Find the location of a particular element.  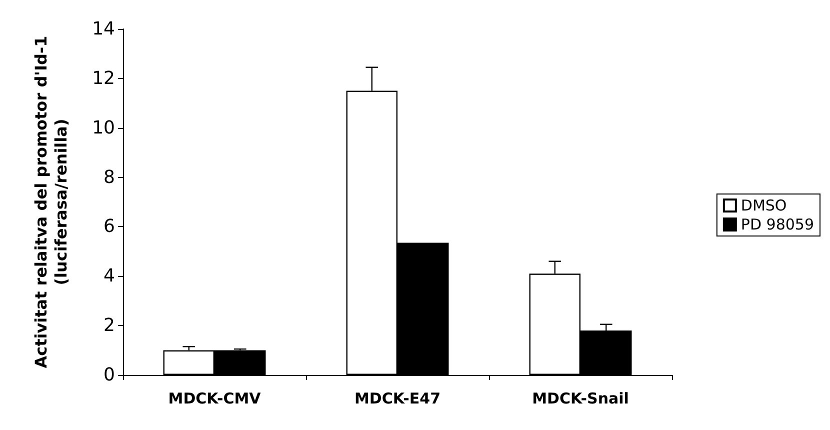

y-tick-label: 10 is located at coordinates (103, 127).